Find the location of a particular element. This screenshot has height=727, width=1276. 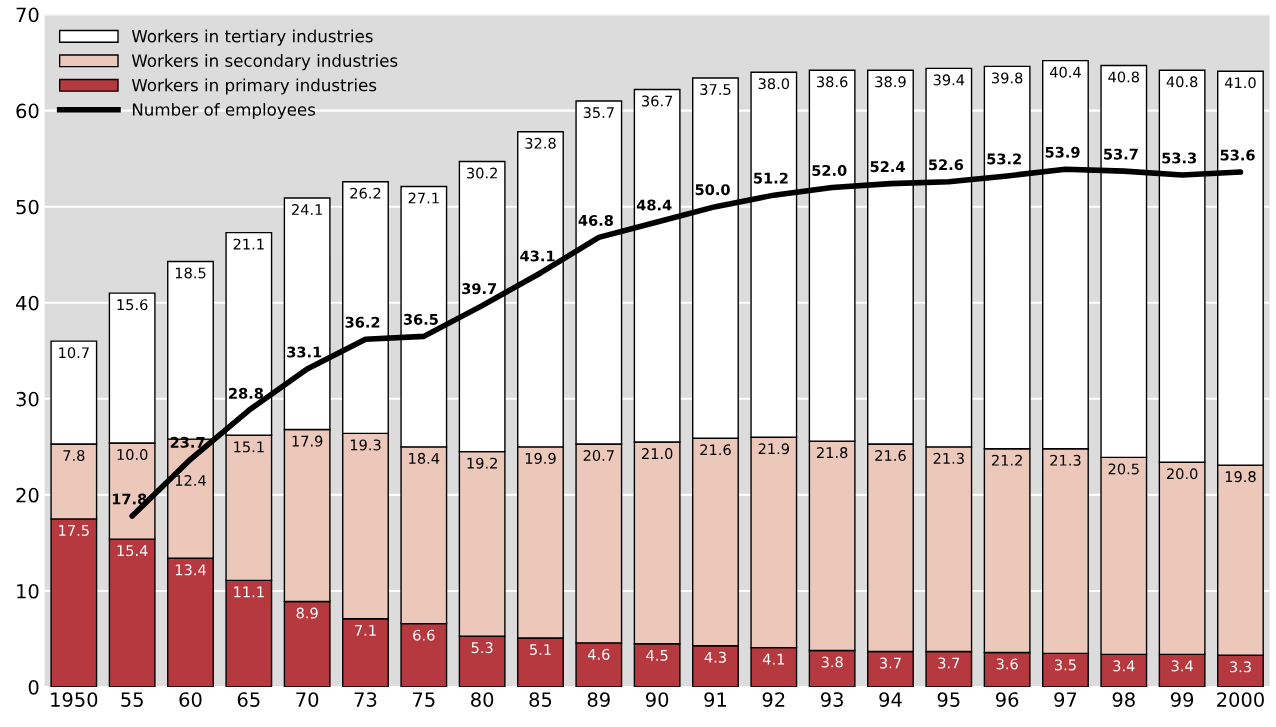

data-label: 33.1 is located at coordinates (304, 352).